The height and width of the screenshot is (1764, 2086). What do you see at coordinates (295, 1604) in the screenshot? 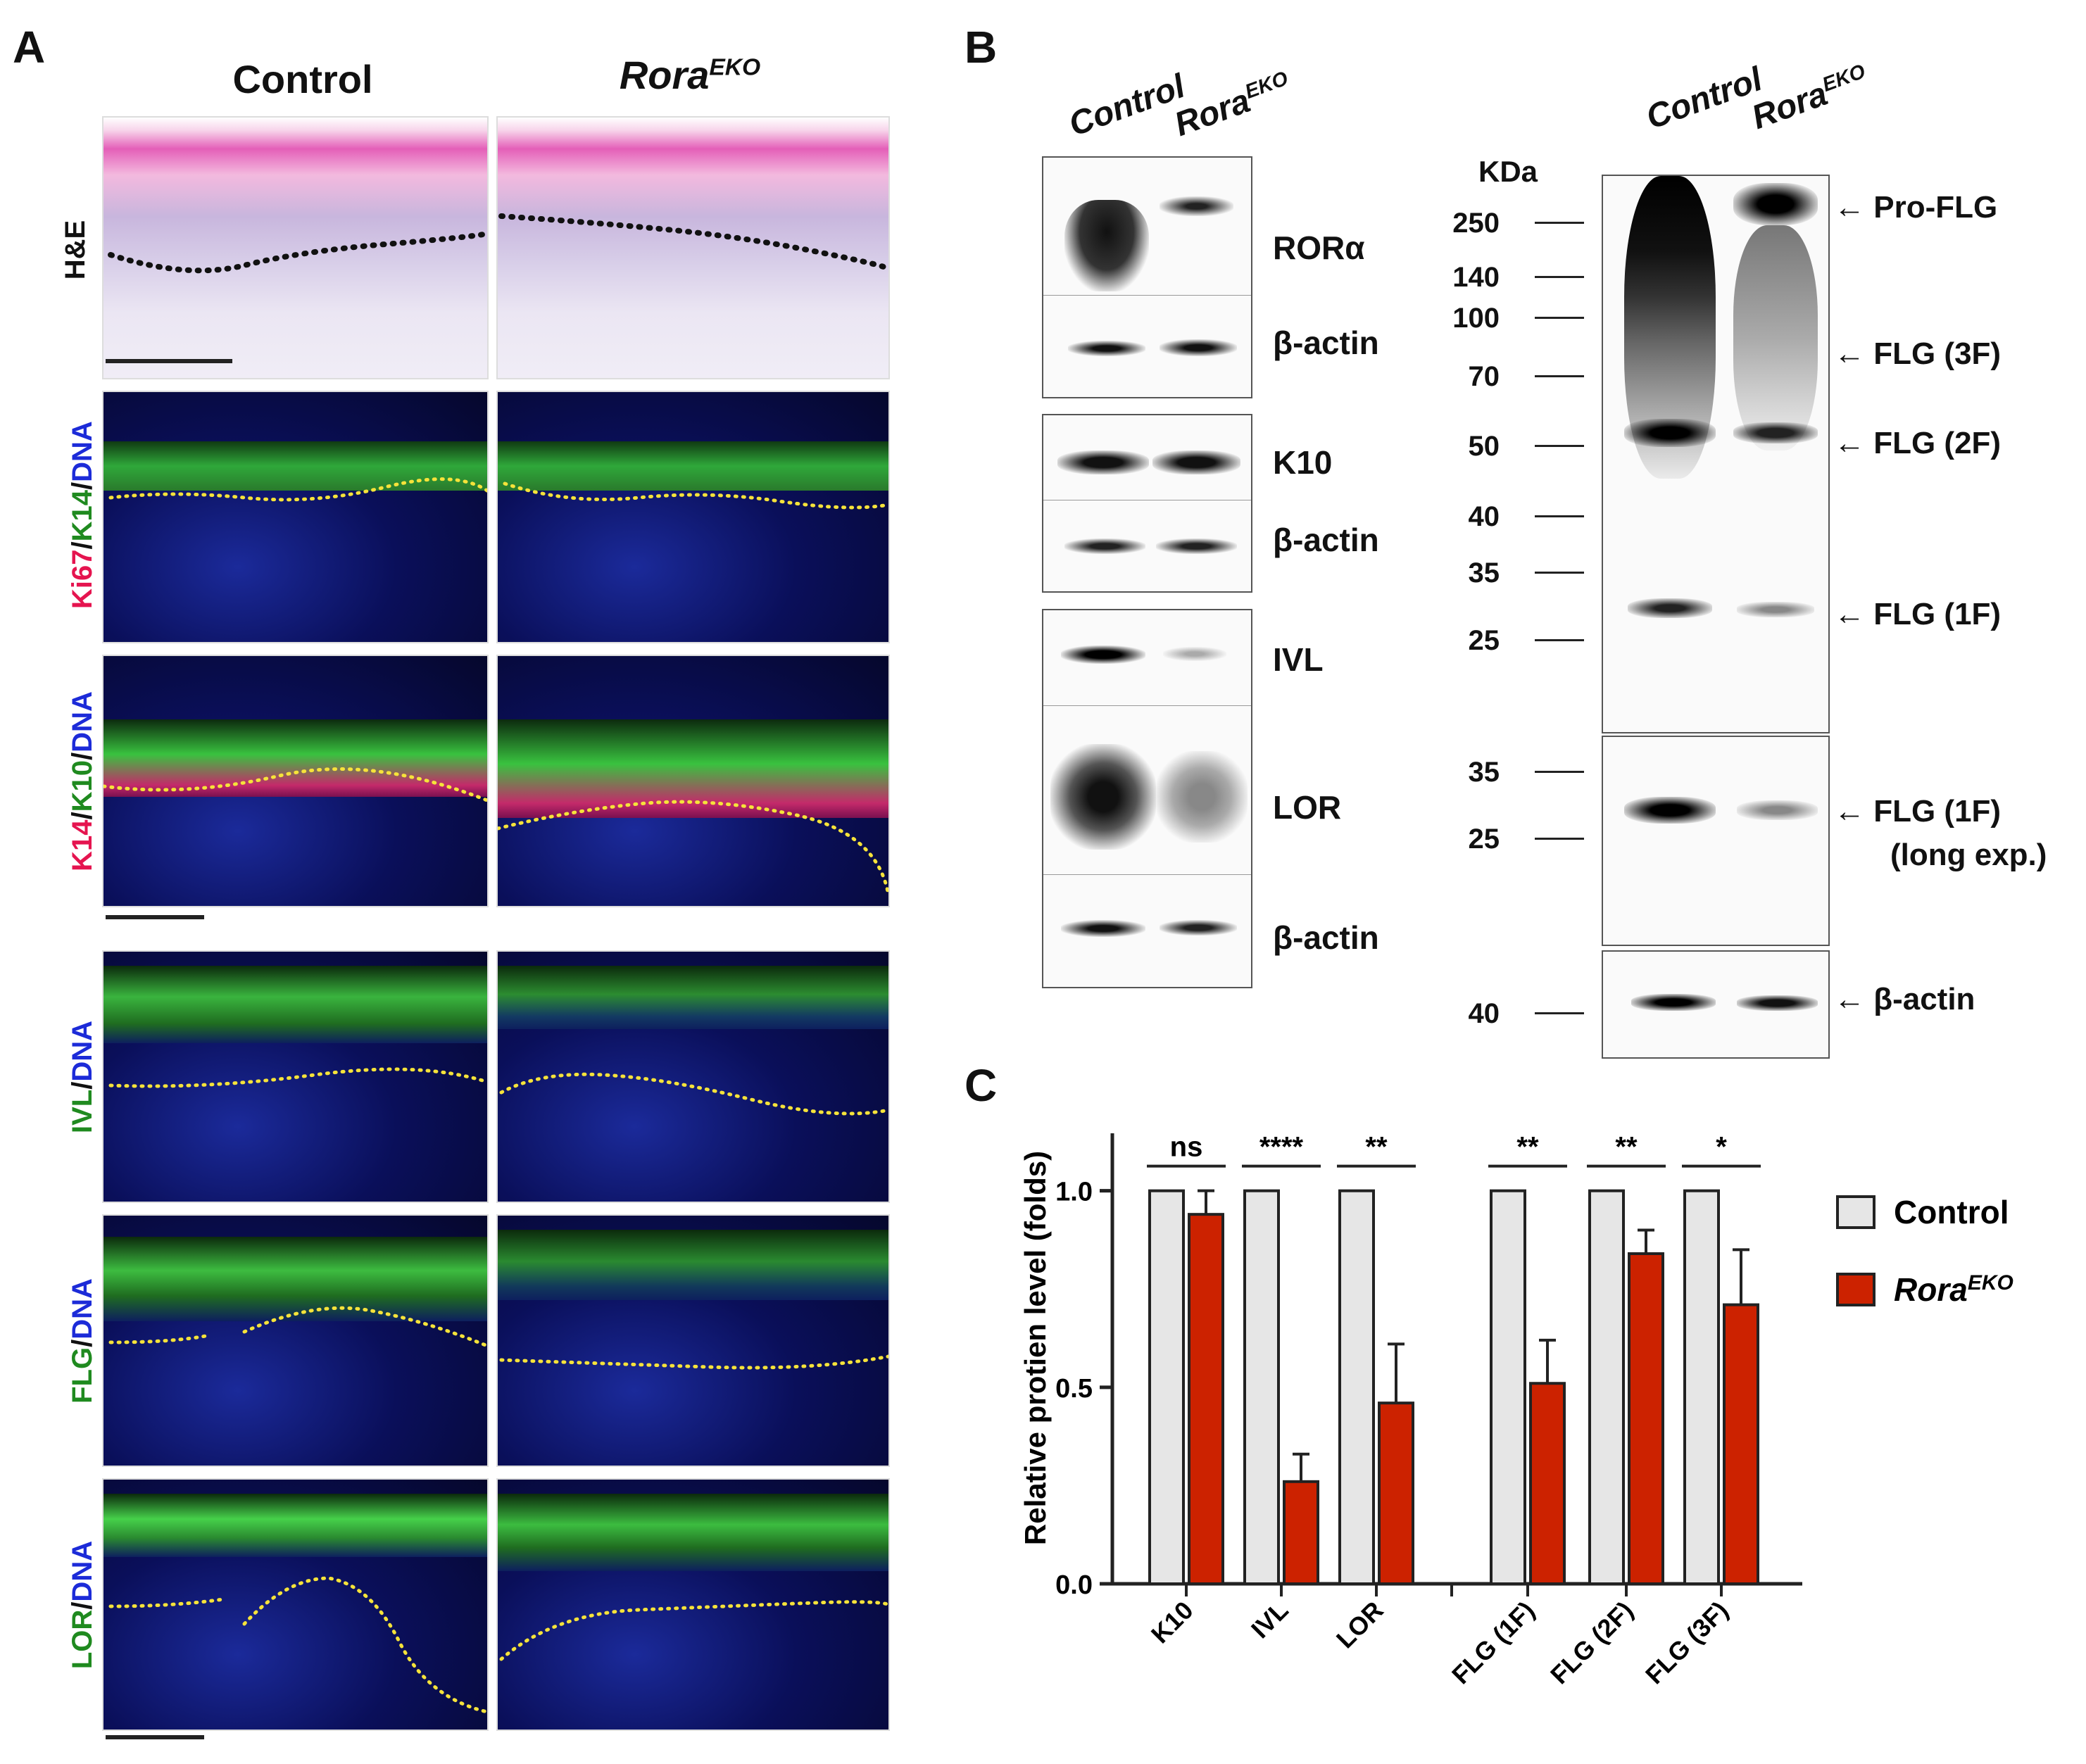
I see `lor-control-image` at bounding box center [295, 1604].